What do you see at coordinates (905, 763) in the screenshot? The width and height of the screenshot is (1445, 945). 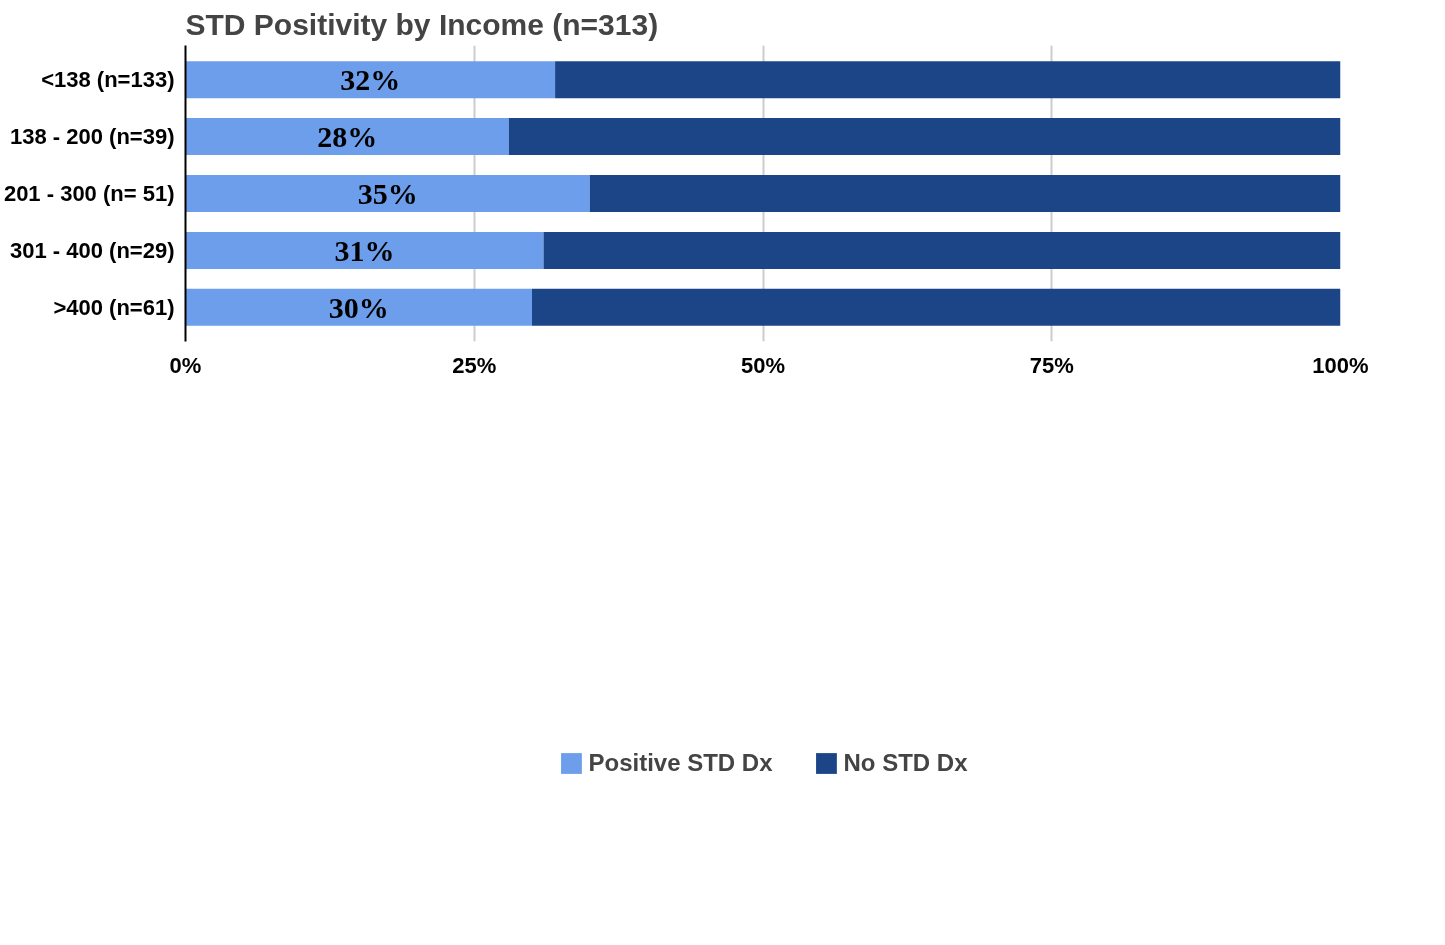 I see `legend-label: No STD Dx` at bounding box center [905, 763].